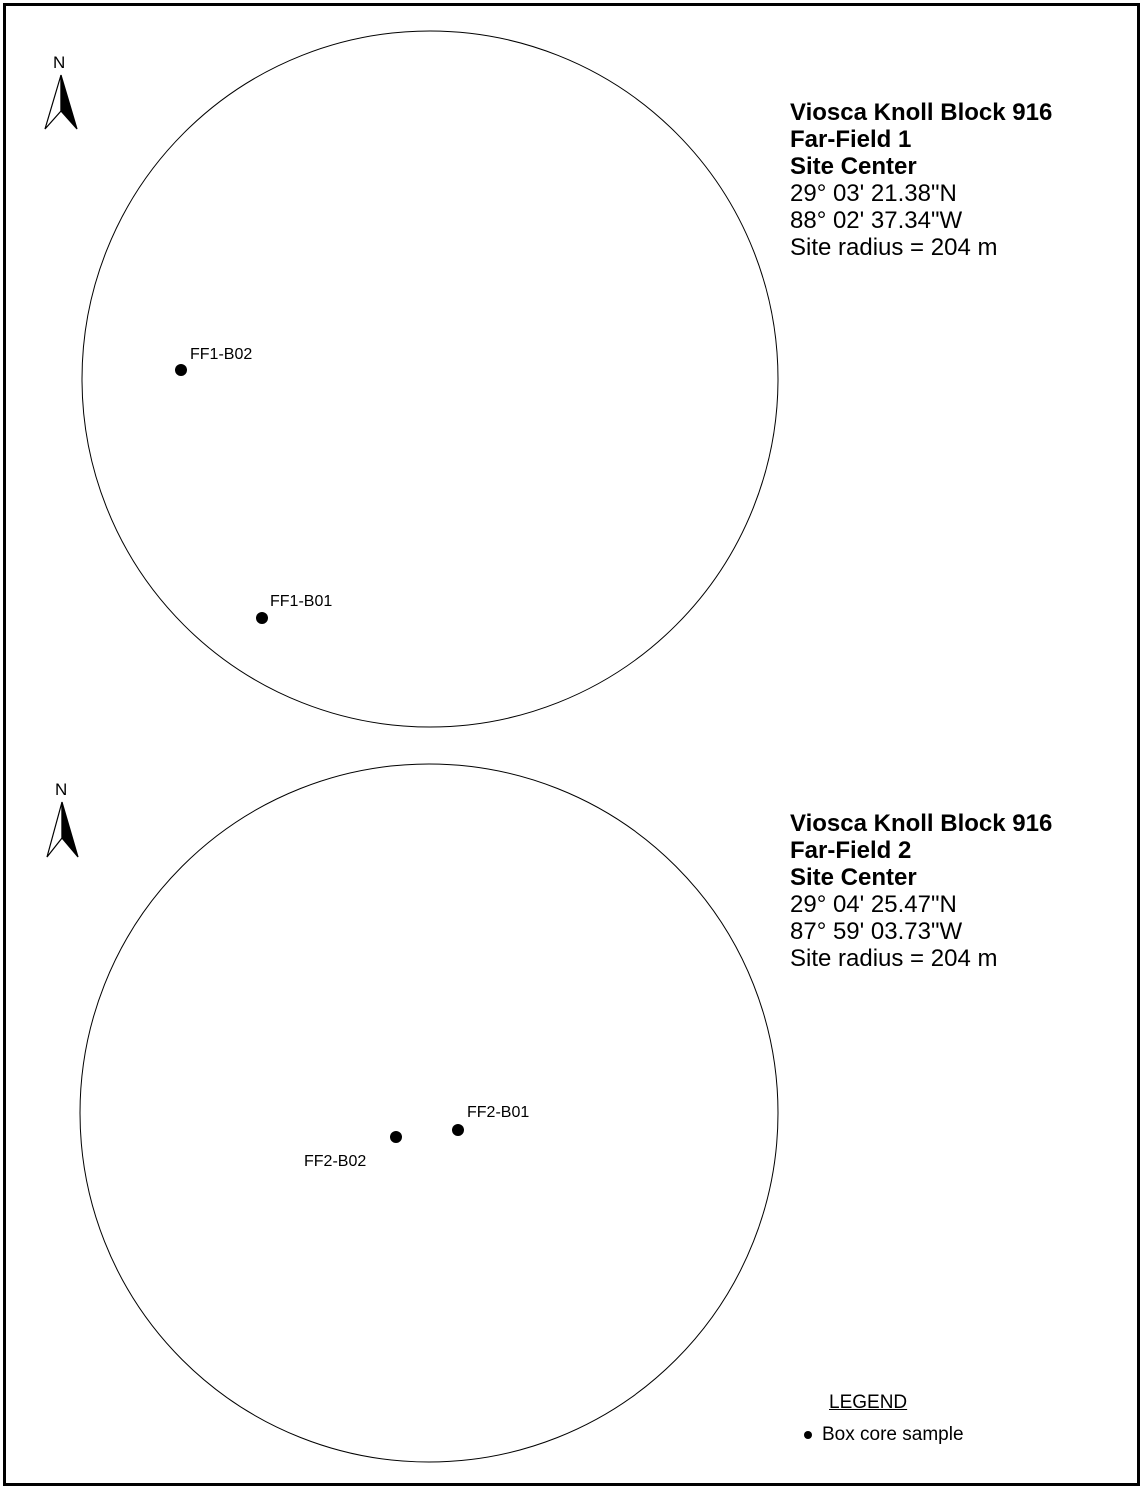  Describe the element at coordinates (868, 1402) in the screenshot. I see `legend-title: LEGEND` at that location.